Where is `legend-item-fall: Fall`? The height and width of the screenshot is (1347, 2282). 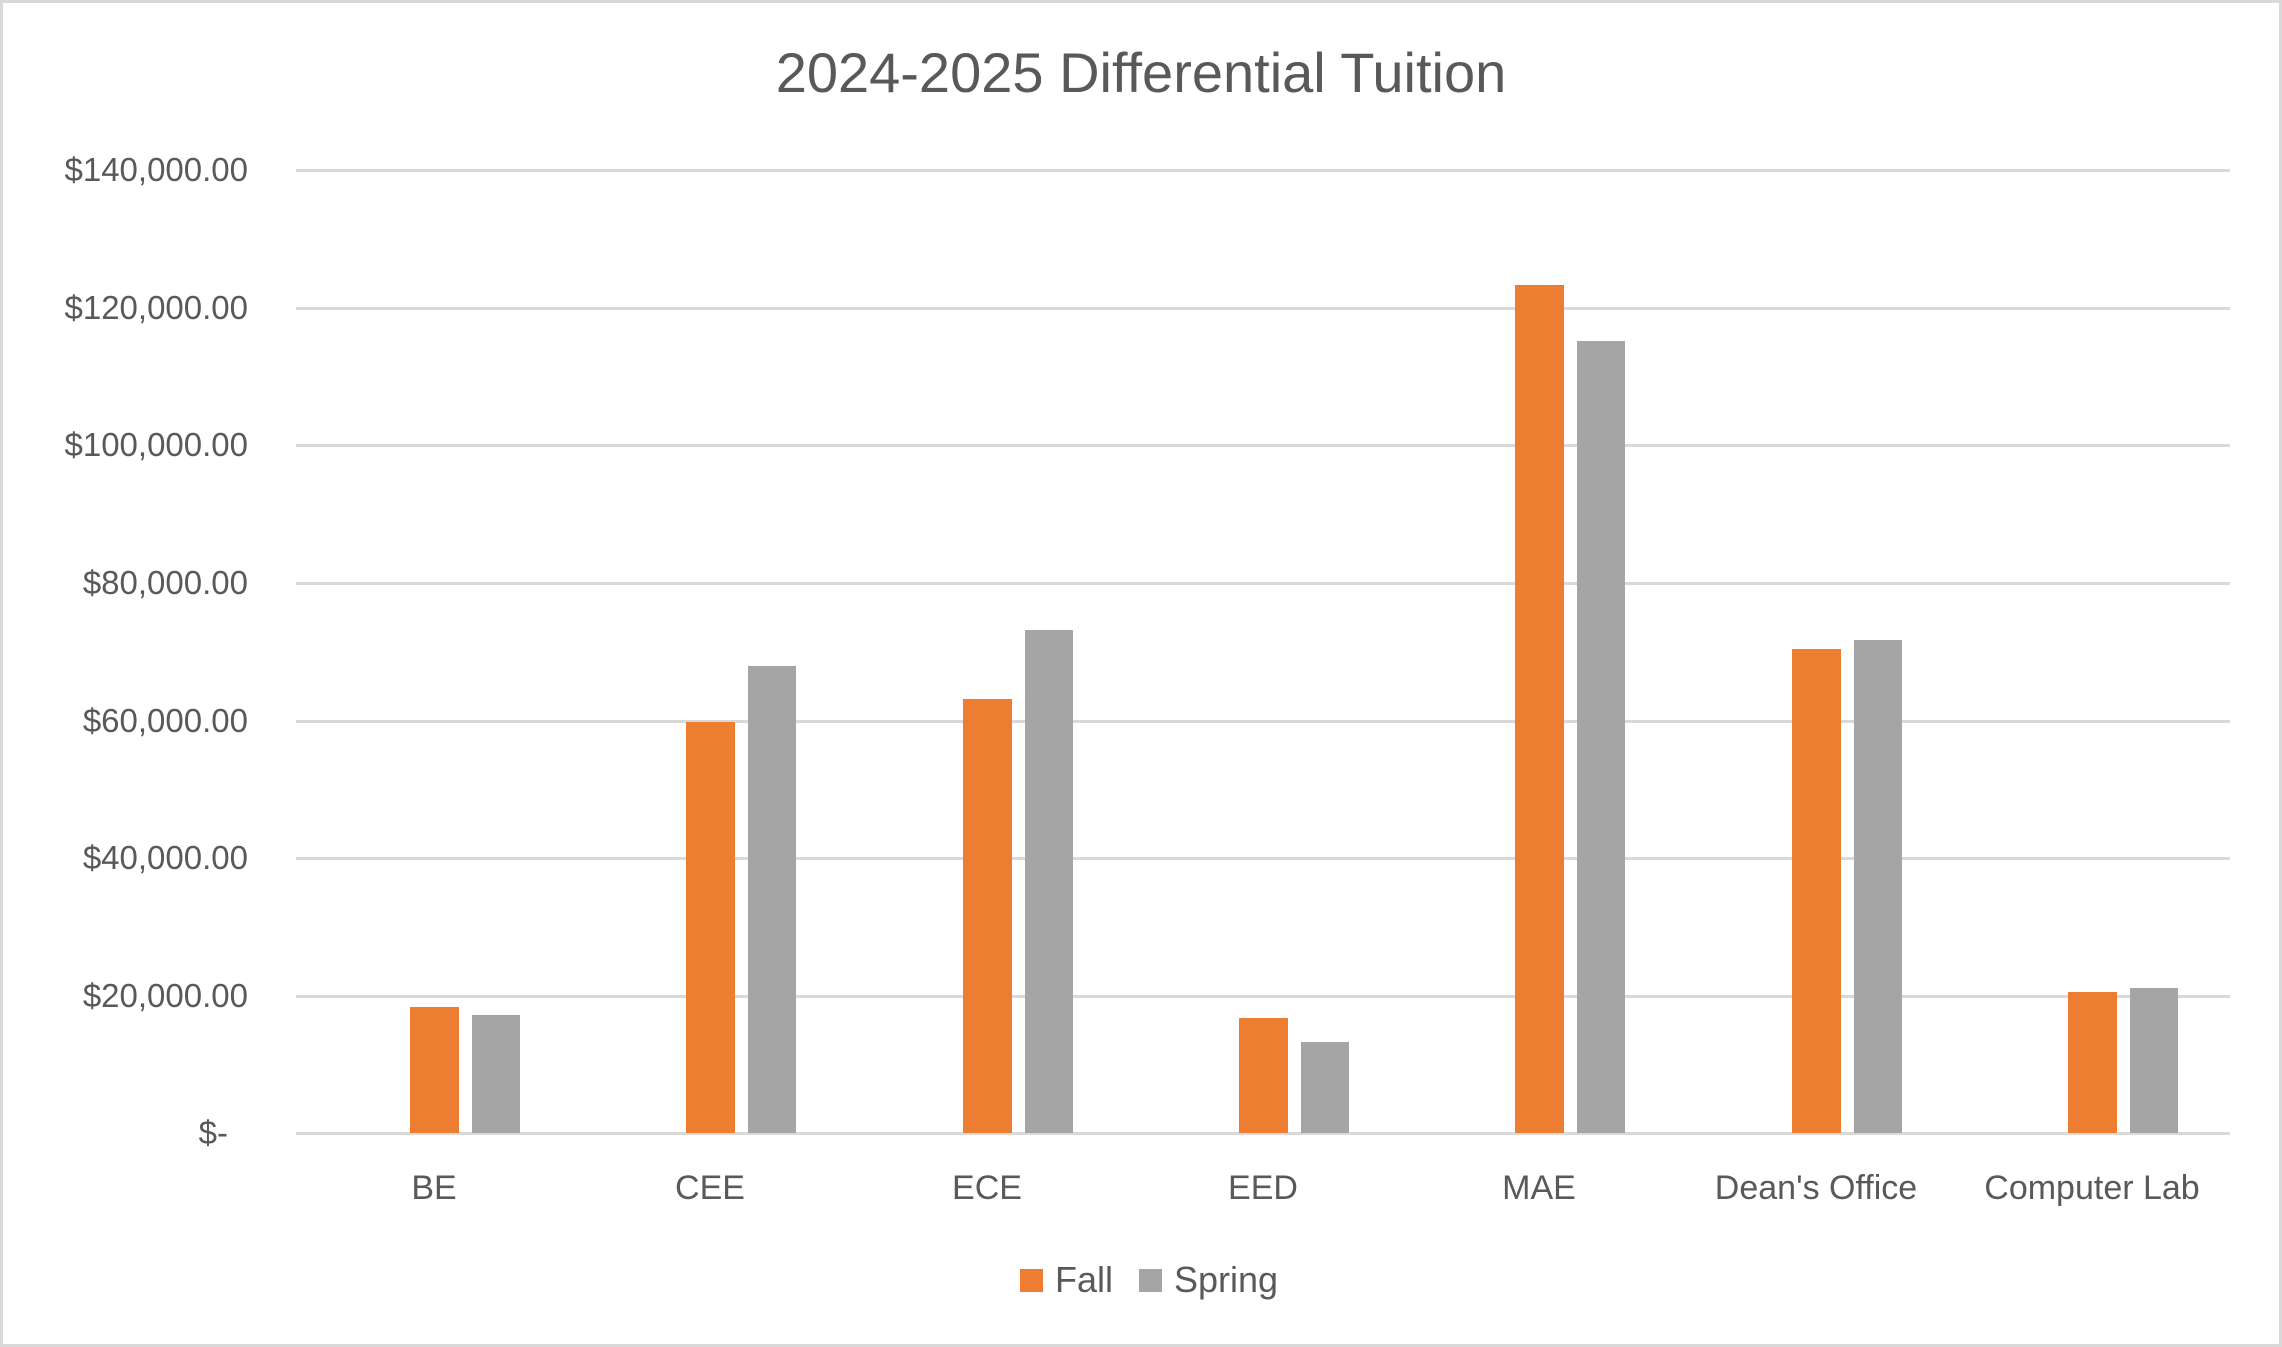 legend-item-fall: Fall is located at coordinates (1066, 1280).